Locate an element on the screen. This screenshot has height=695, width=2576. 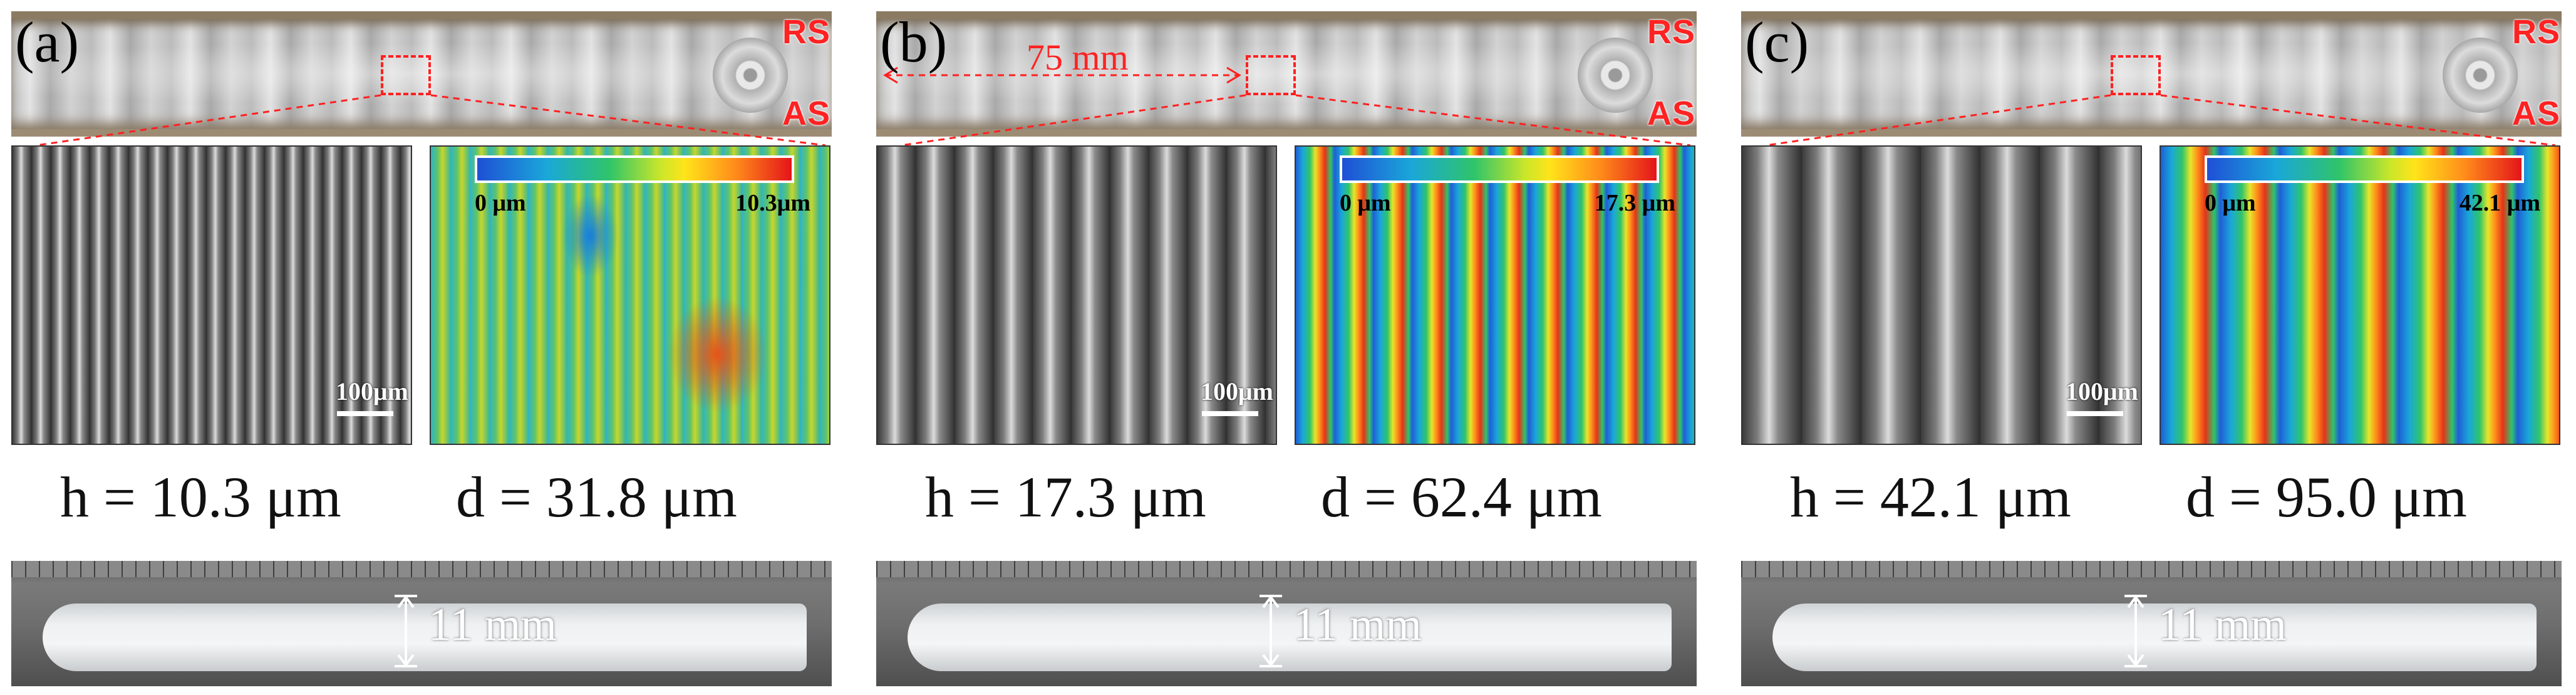
colorbar-max-label: 10.3μm is located at coordinates (772, 203).